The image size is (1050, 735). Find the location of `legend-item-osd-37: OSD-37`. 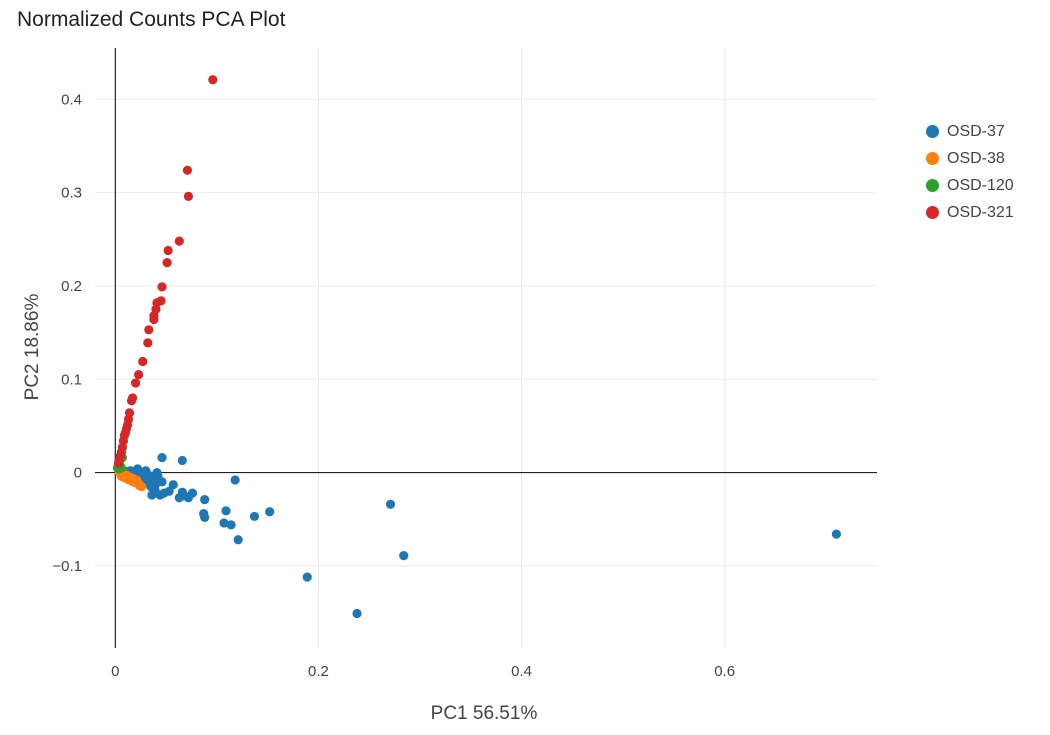

legend-item-osd-37: OSD-37 is located at coordinates (970, 131).